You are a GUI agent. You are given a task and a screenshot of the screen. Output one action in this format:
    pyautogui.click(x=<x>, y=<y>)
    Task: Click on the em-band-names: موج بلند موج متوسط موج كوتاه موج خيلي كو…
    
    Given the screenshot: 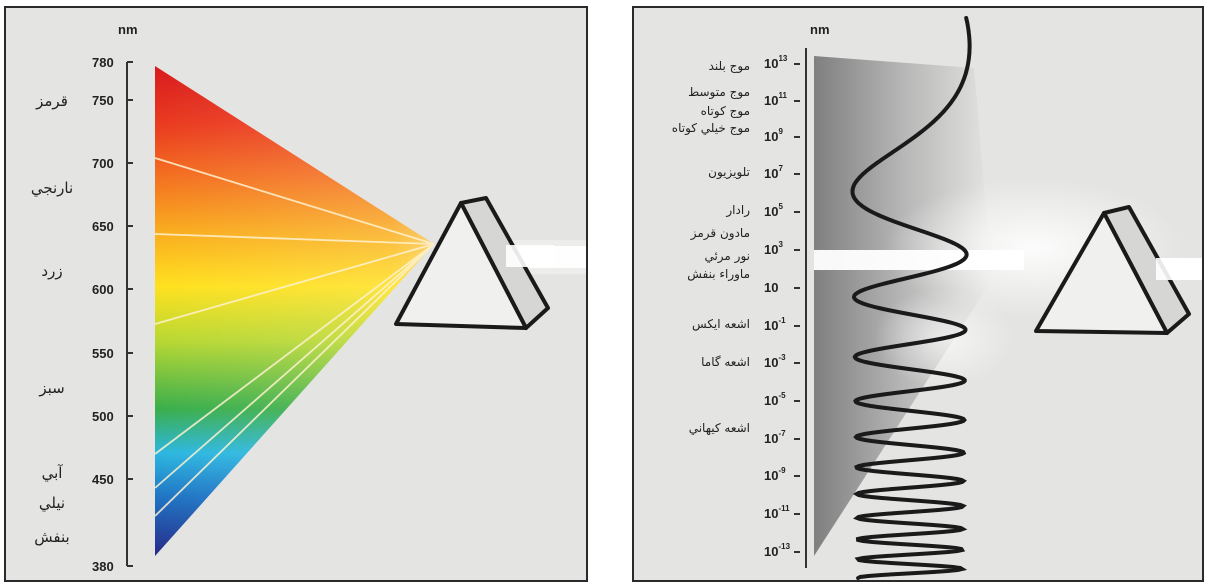 What is the action you would take?
    pyautogui.click(x=711, y=247)
    